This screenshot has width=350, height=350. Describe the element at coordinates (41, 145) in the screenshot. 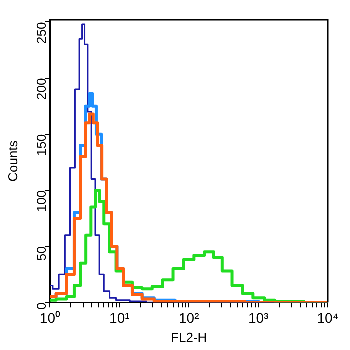

I see `y-tick-label: 150` at that location.